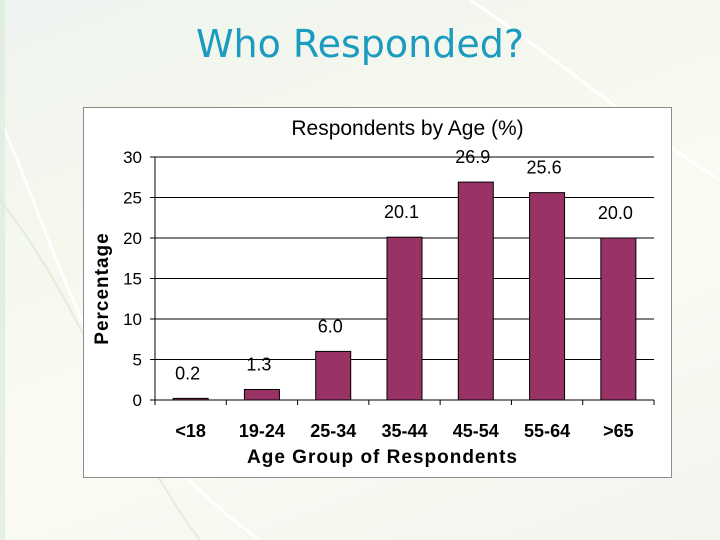 This screenshot has width=720, height=540. What do you see at coordinates (401, 212) in the screenshot?
I see `data-label: 20.1` at bounding box center [401, 212].